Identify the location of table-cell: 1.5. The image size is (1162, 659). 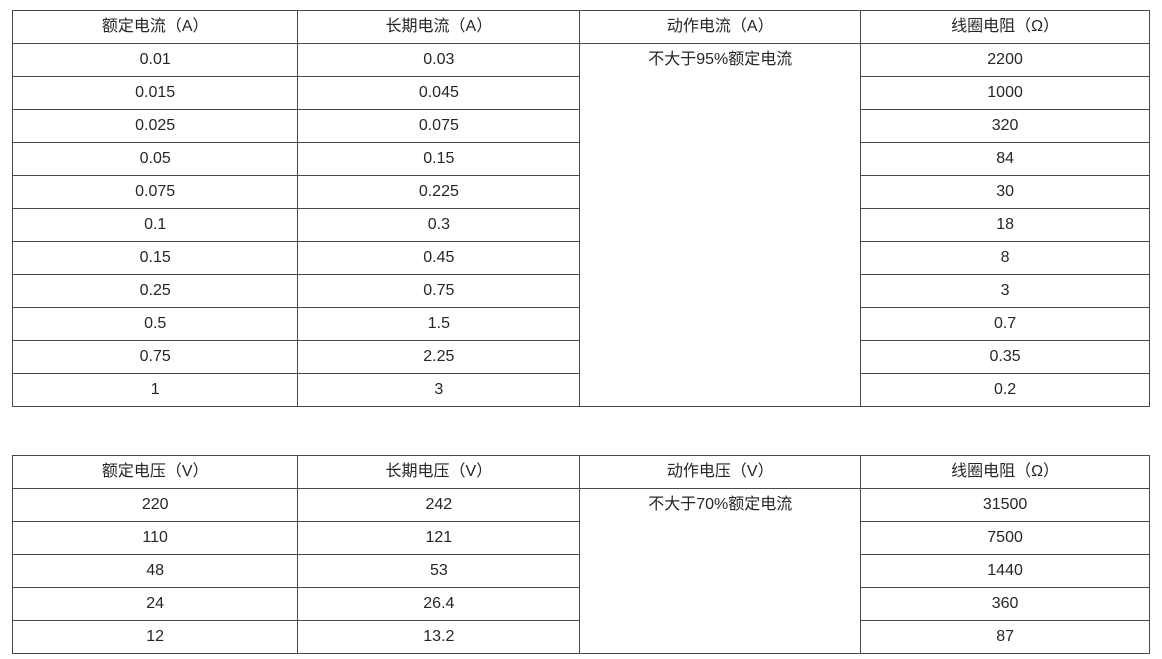
(439, 324).